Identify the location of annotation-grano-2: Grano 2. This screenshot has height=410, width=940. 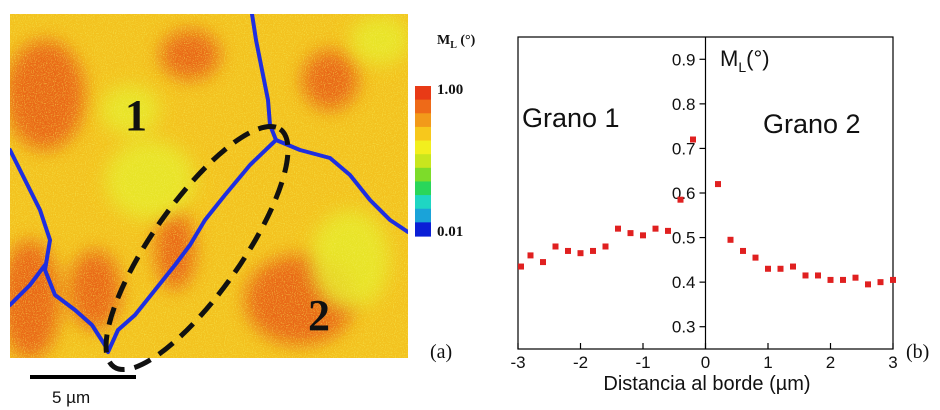
(812, 124).